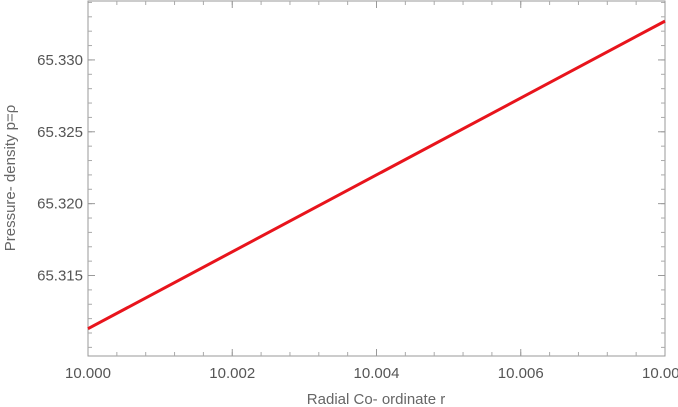 This screenshot has height=407, width=678. What do you see at coordinates (377, 373) in the screenshot?
I see `x-tick-label: 10.004` at bounding box center [377, 373].